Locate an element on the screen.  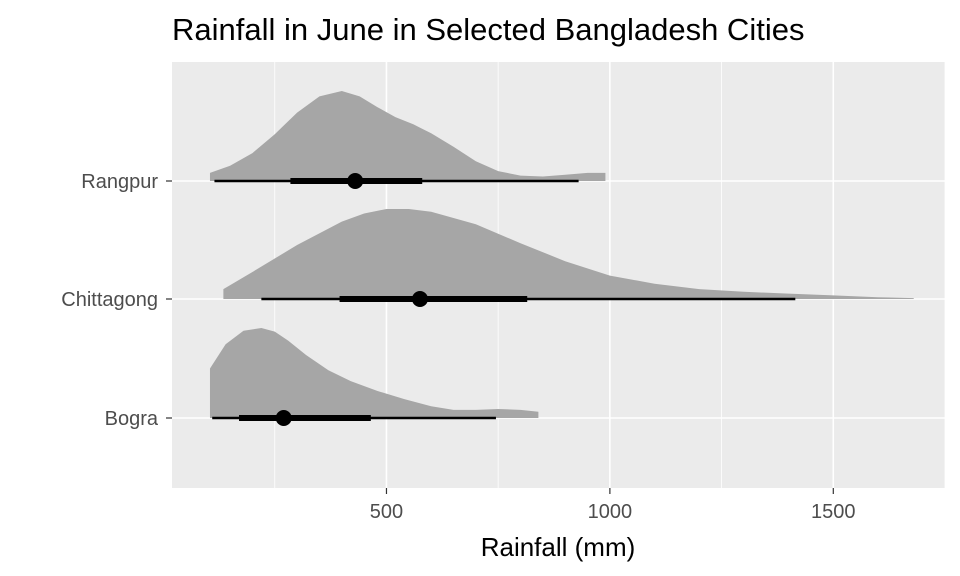
x-tick-label-500: 500 is located at coordinates (386, 512).